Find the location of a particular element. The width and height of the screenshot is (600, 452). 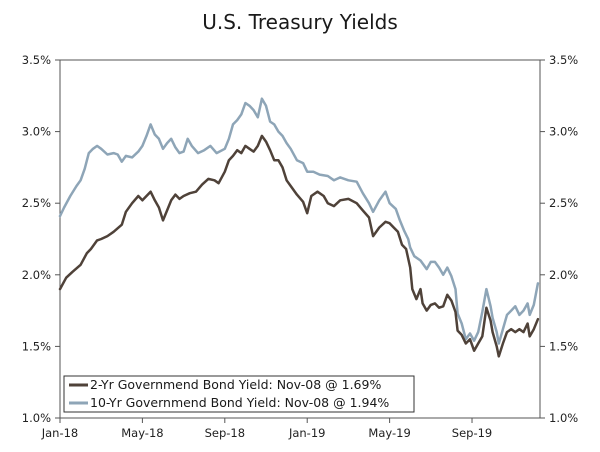

x-tick-label: Jan-19 is located at coordinates (307, 433).